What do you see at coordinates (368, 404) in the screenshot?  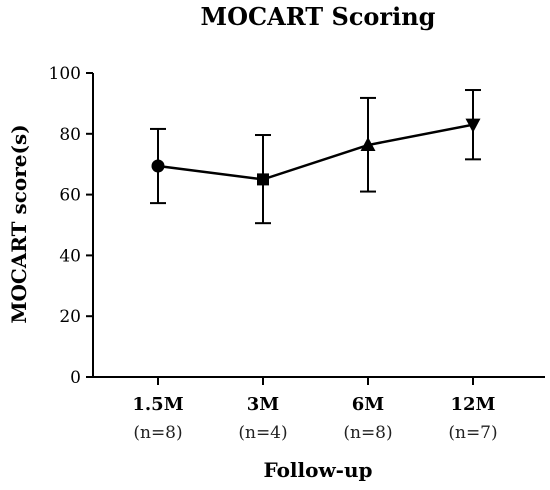 I see `x-tick-label: 6M` at bounding box center [368, 404].